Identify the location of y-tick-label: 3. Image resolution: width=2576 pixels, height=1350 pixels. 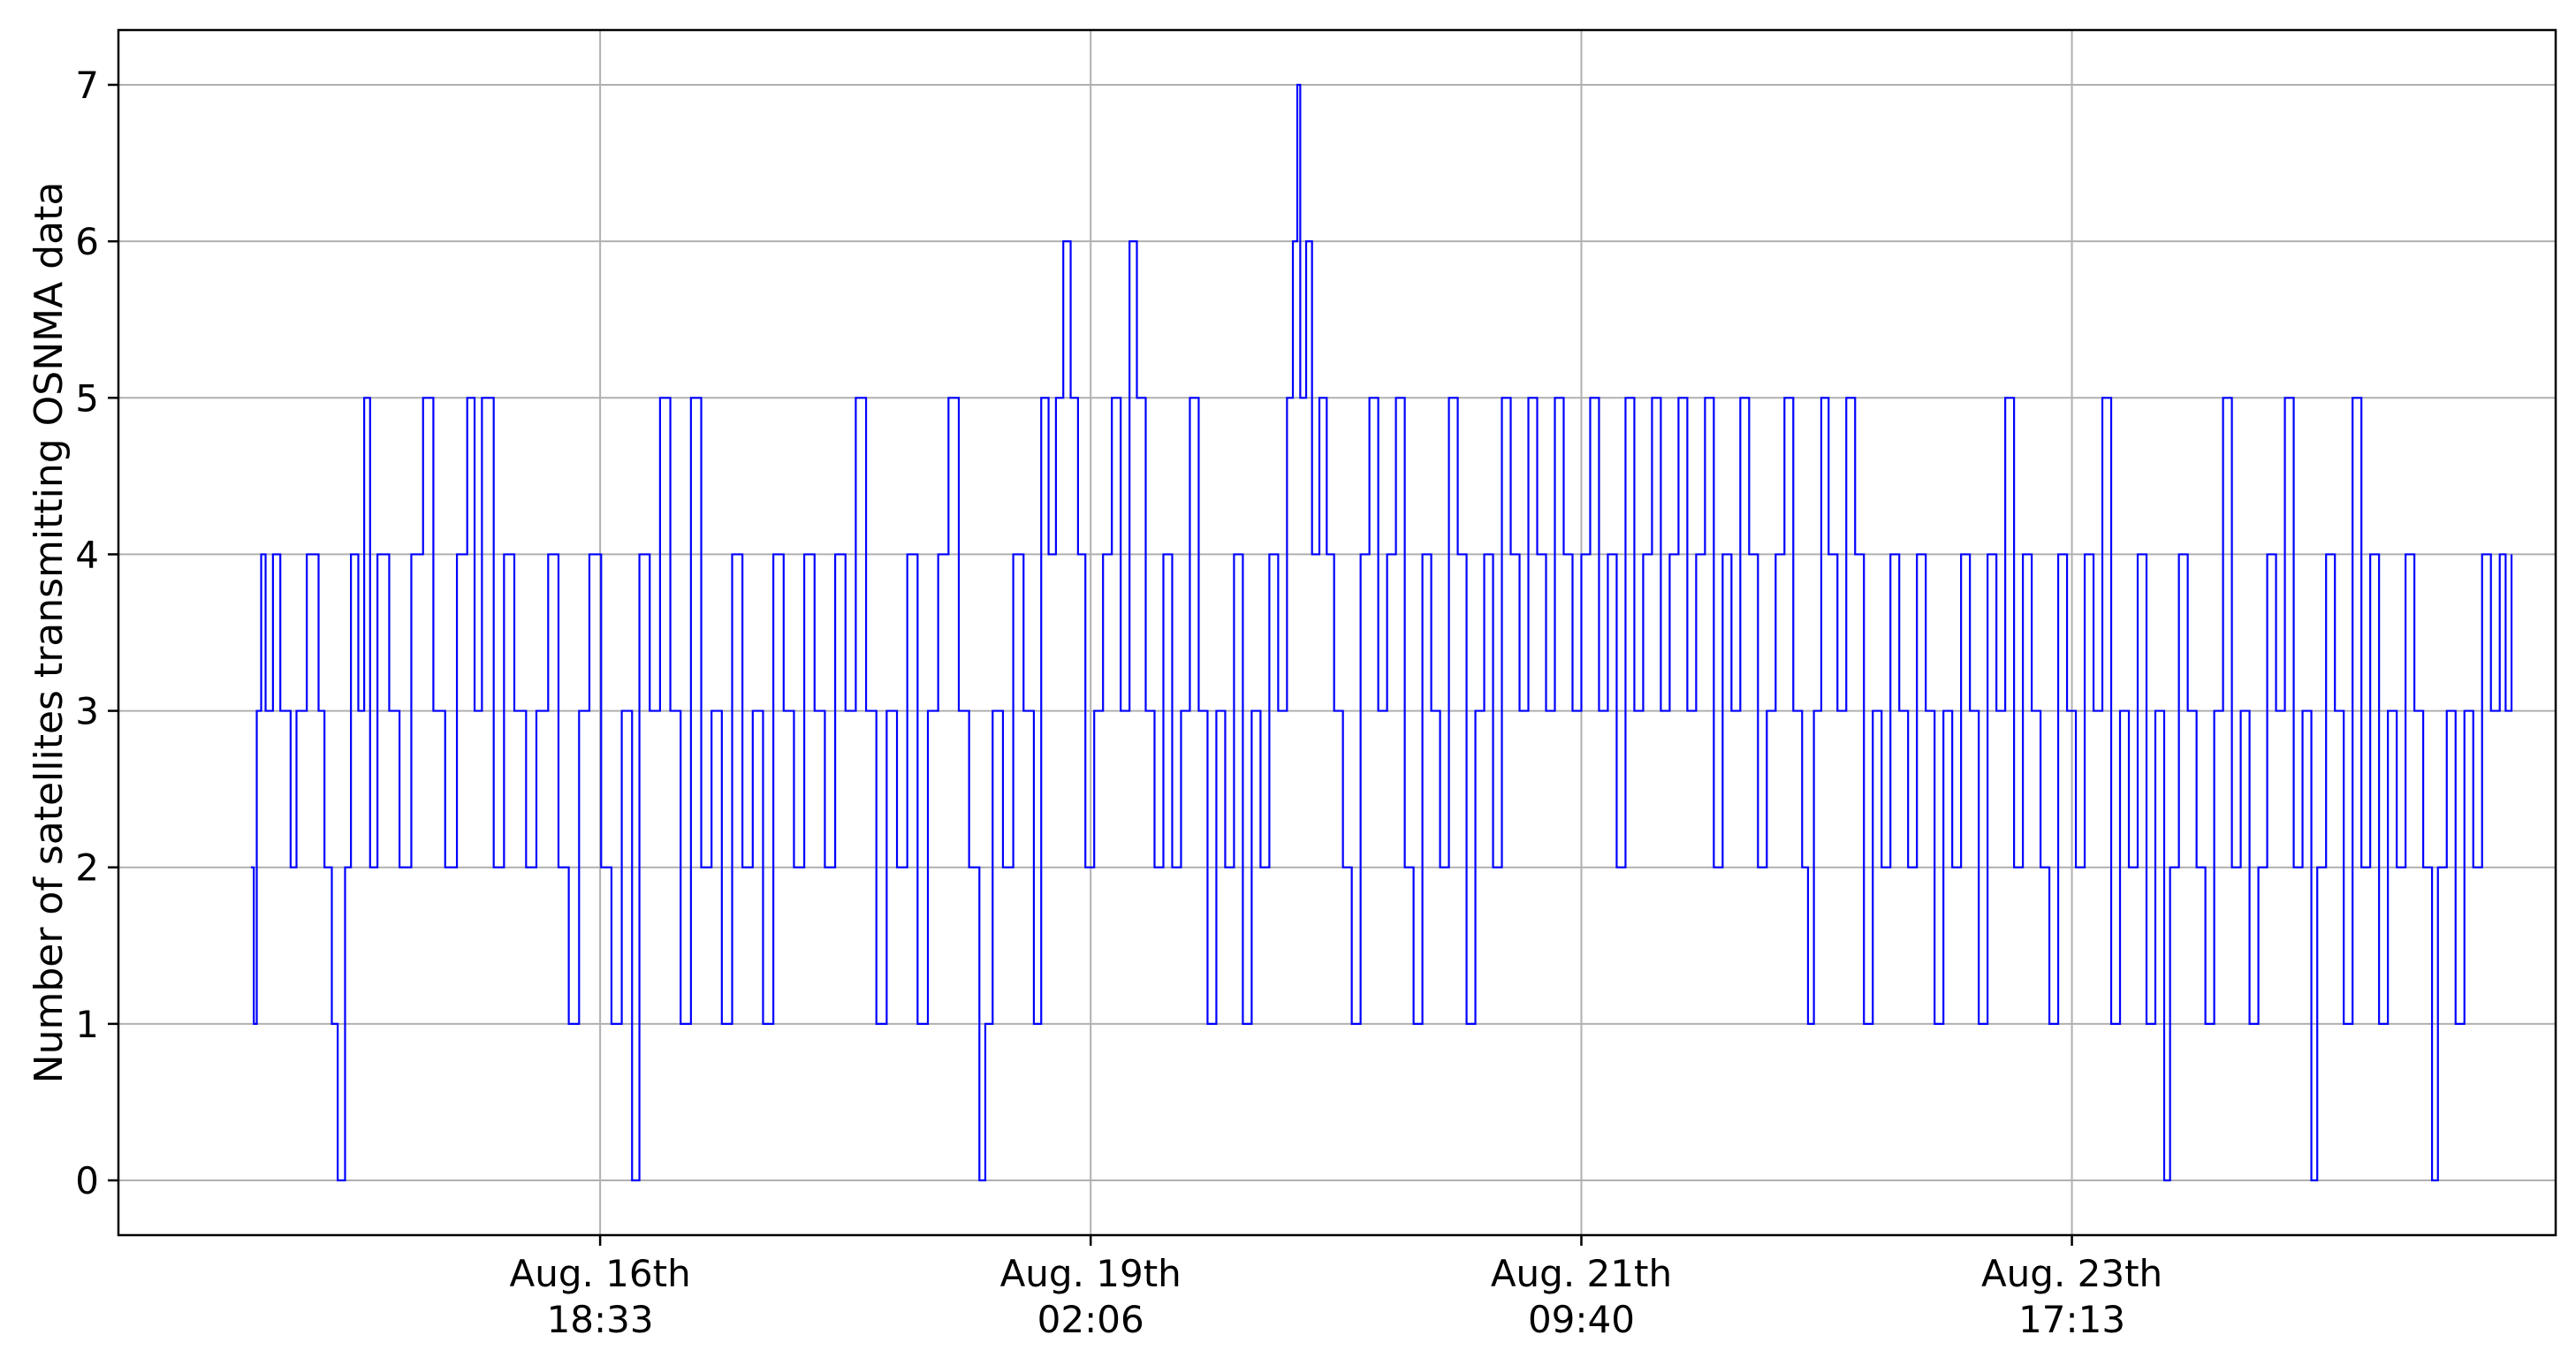
(87, 711).